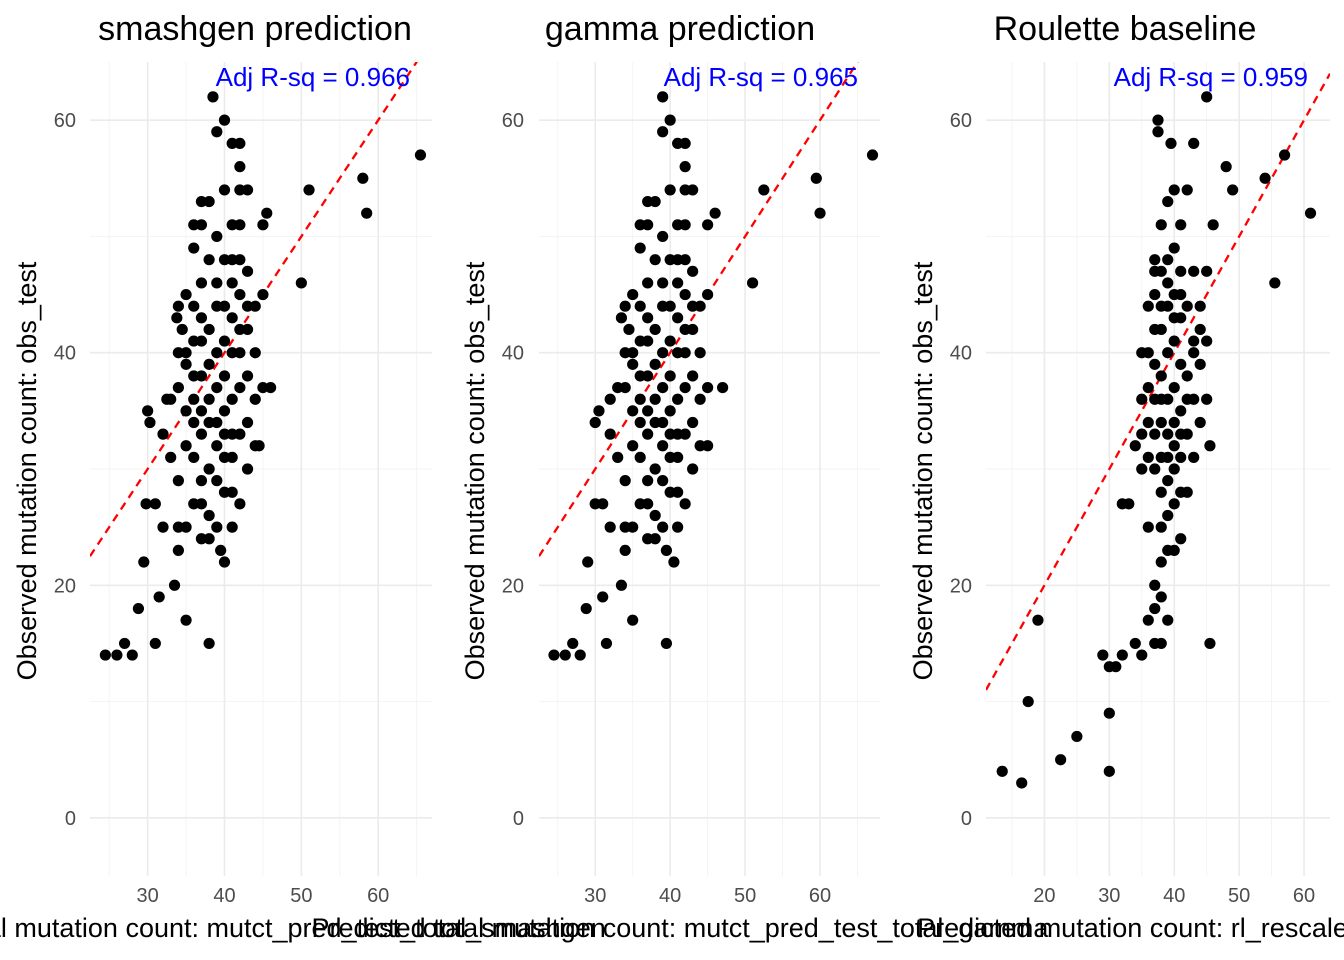 The height and width of the screenshot is (960, 1344). I want to click on x-tick-label: 30, so click(148, 896).